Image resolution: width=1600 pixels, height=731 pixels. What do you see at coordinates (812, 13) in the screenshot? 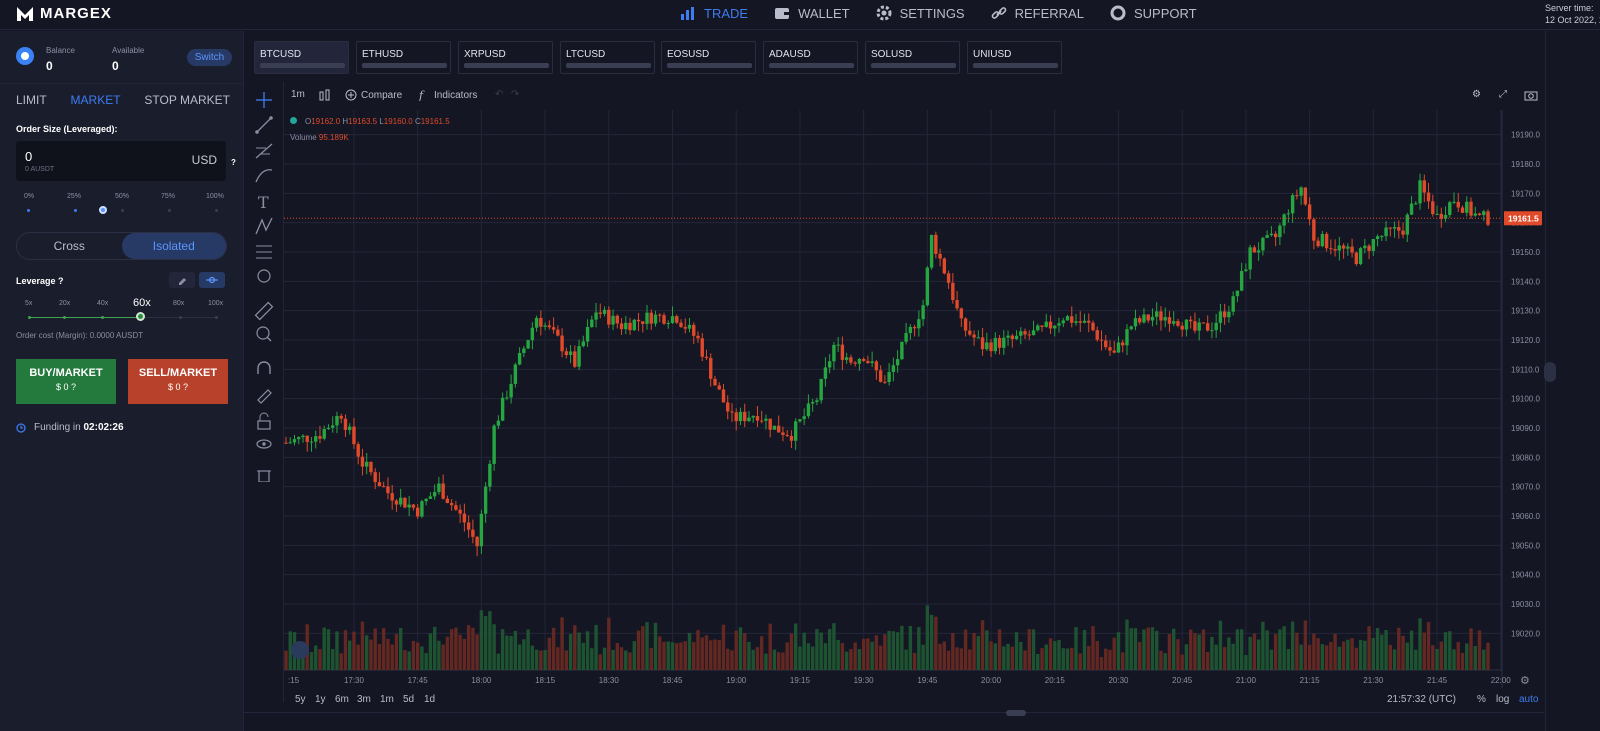
I see `nav-wallet: WALLET` at bounding box center [812, 13].